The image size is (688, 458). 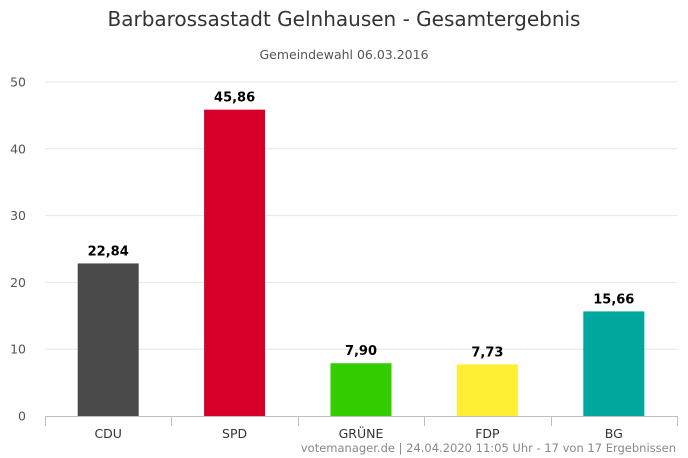 I want to click on bar-bg, so click(x=614, y=363).